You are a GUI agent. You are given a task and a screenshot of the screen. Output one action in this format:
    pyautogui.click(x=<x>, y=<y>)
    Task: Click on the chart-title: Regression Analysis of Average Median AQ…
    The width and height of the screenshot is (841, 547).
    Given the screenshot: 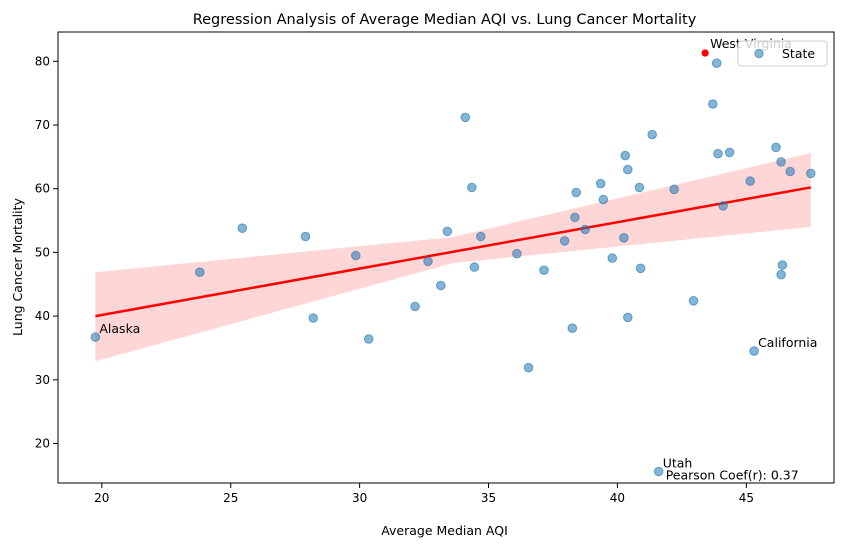 What is the action you would take?
    pyautogui.click(x=445, y=20)
    